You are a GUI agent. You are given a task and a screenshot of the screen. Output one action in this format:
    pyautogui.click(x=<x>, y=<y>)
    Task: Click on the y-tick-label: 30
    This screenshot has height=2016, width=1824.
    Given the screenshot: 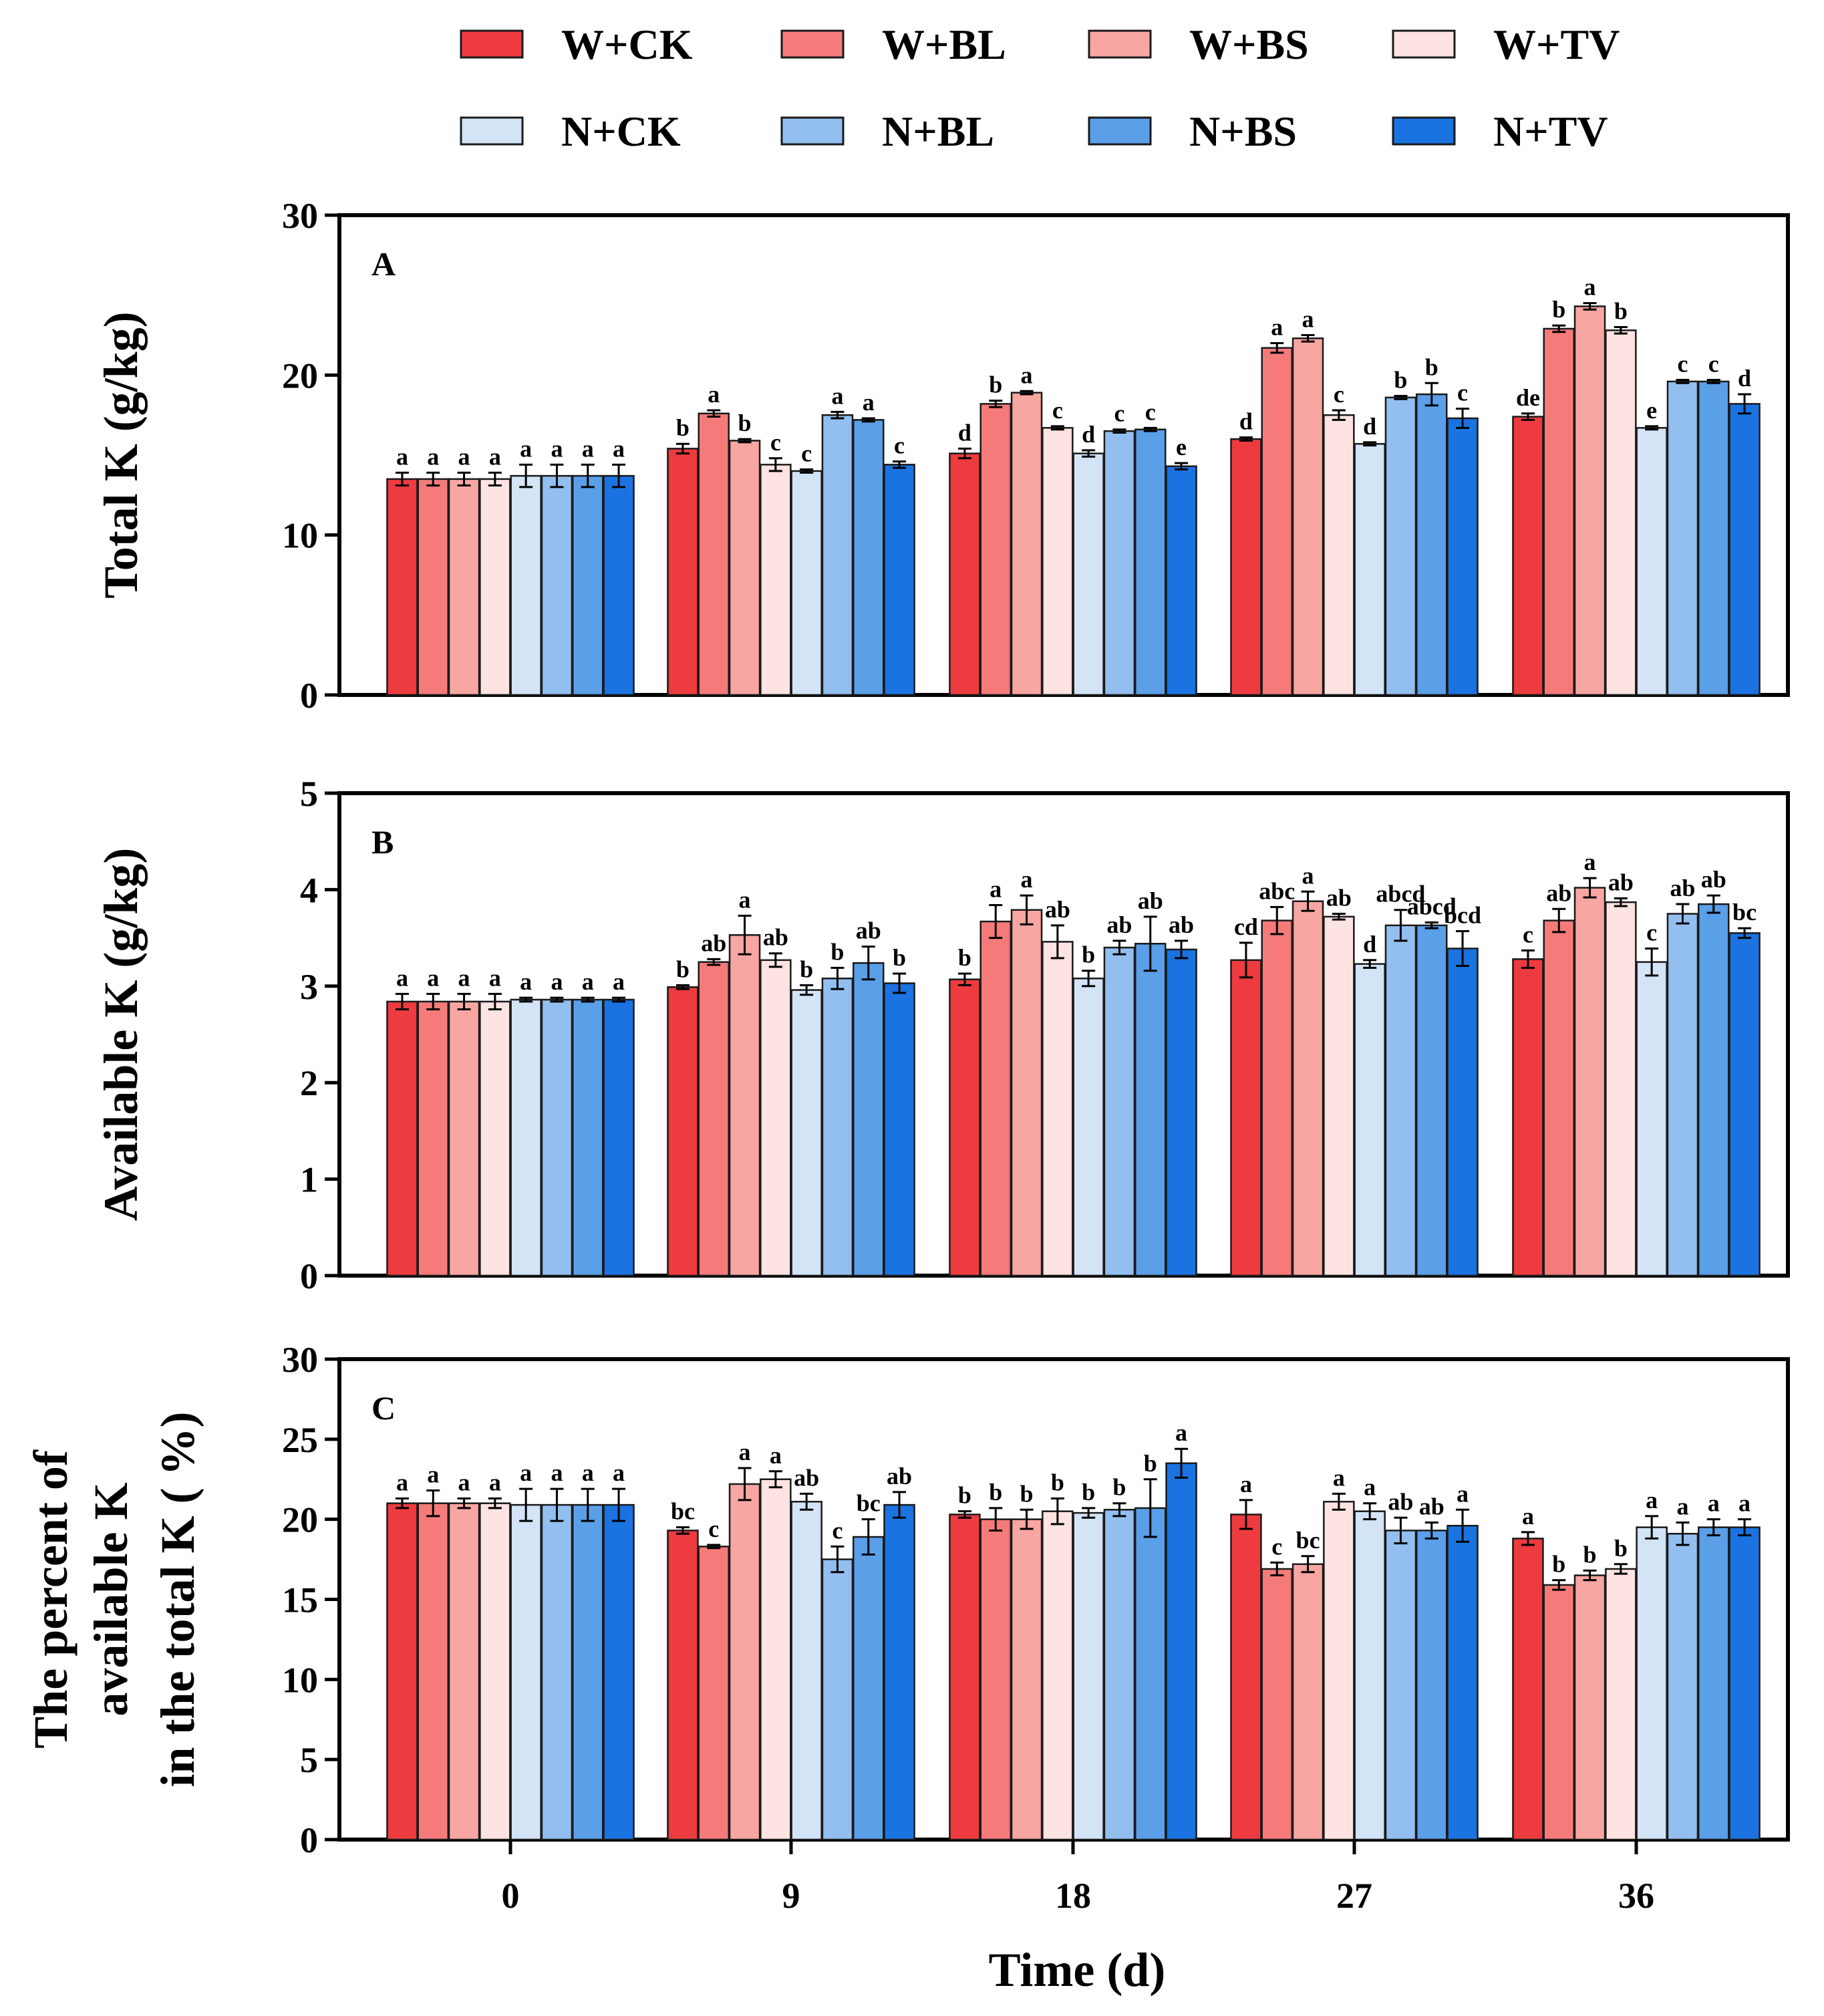 What is the action you would take?
    pyautogui.click(x=300, y=1360)
    